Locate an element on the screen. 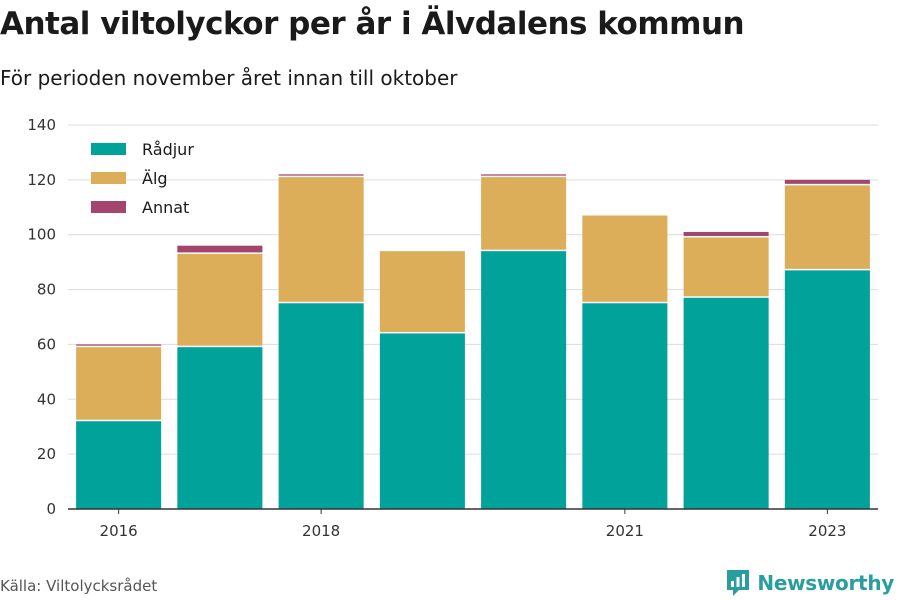 This screenshot has height=600, width=900. y-tick-label: 60 is located at coordinates (46, 344).